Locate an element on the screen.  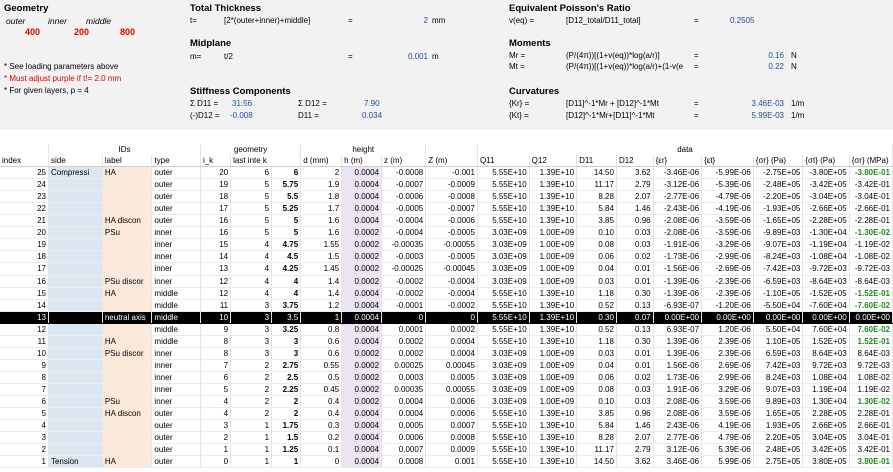
table-cell: 1 is located at coordinates (321, 317).